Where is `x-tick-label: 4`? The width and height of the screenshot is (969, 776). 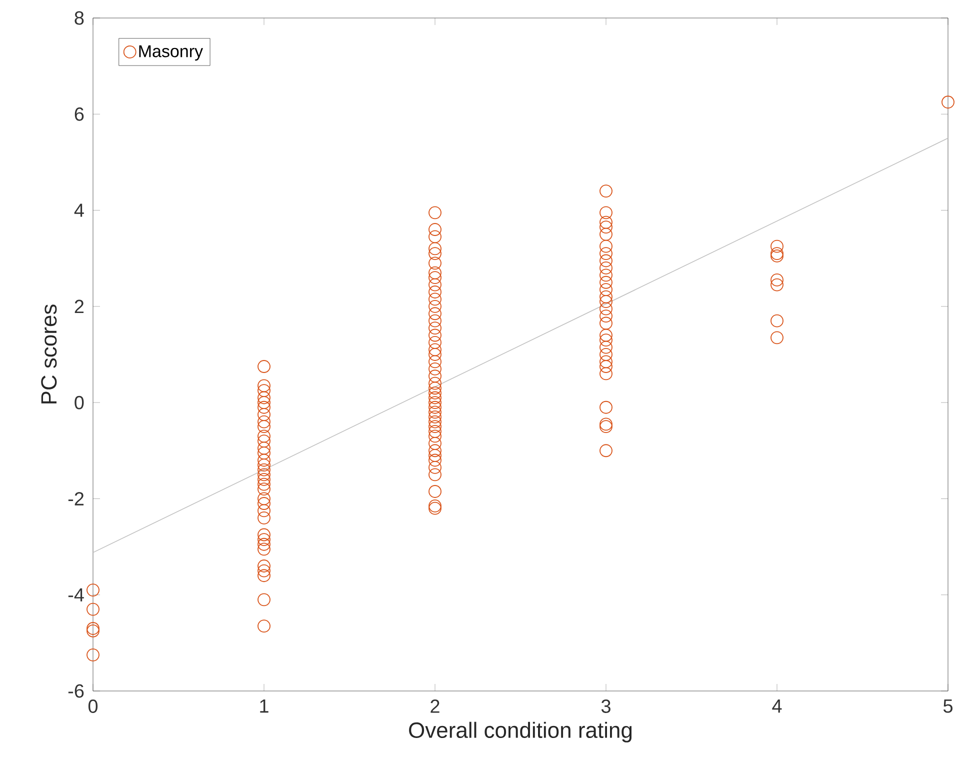
x-tick-label: 4 is located at coordinates (777, 706).